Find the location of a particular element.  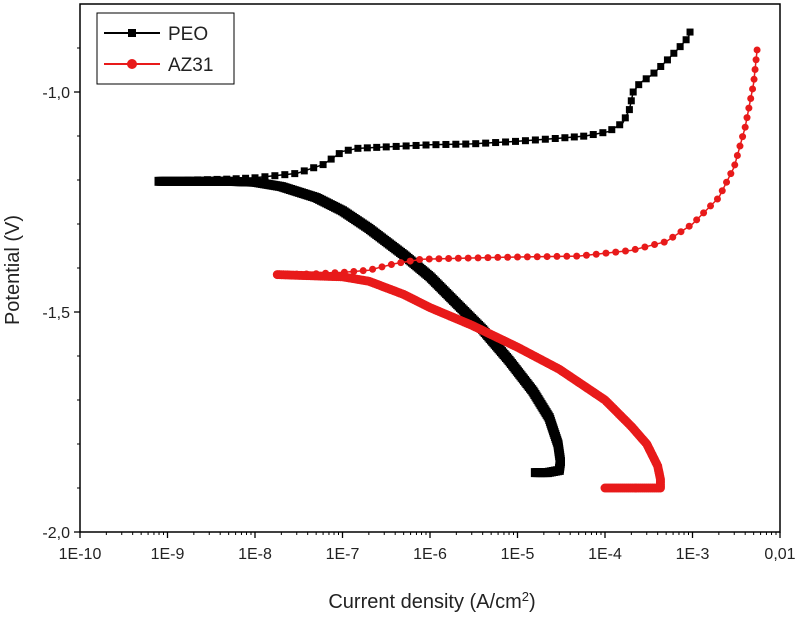

legend-label: AZ31 is located at coordinates (190, 65).